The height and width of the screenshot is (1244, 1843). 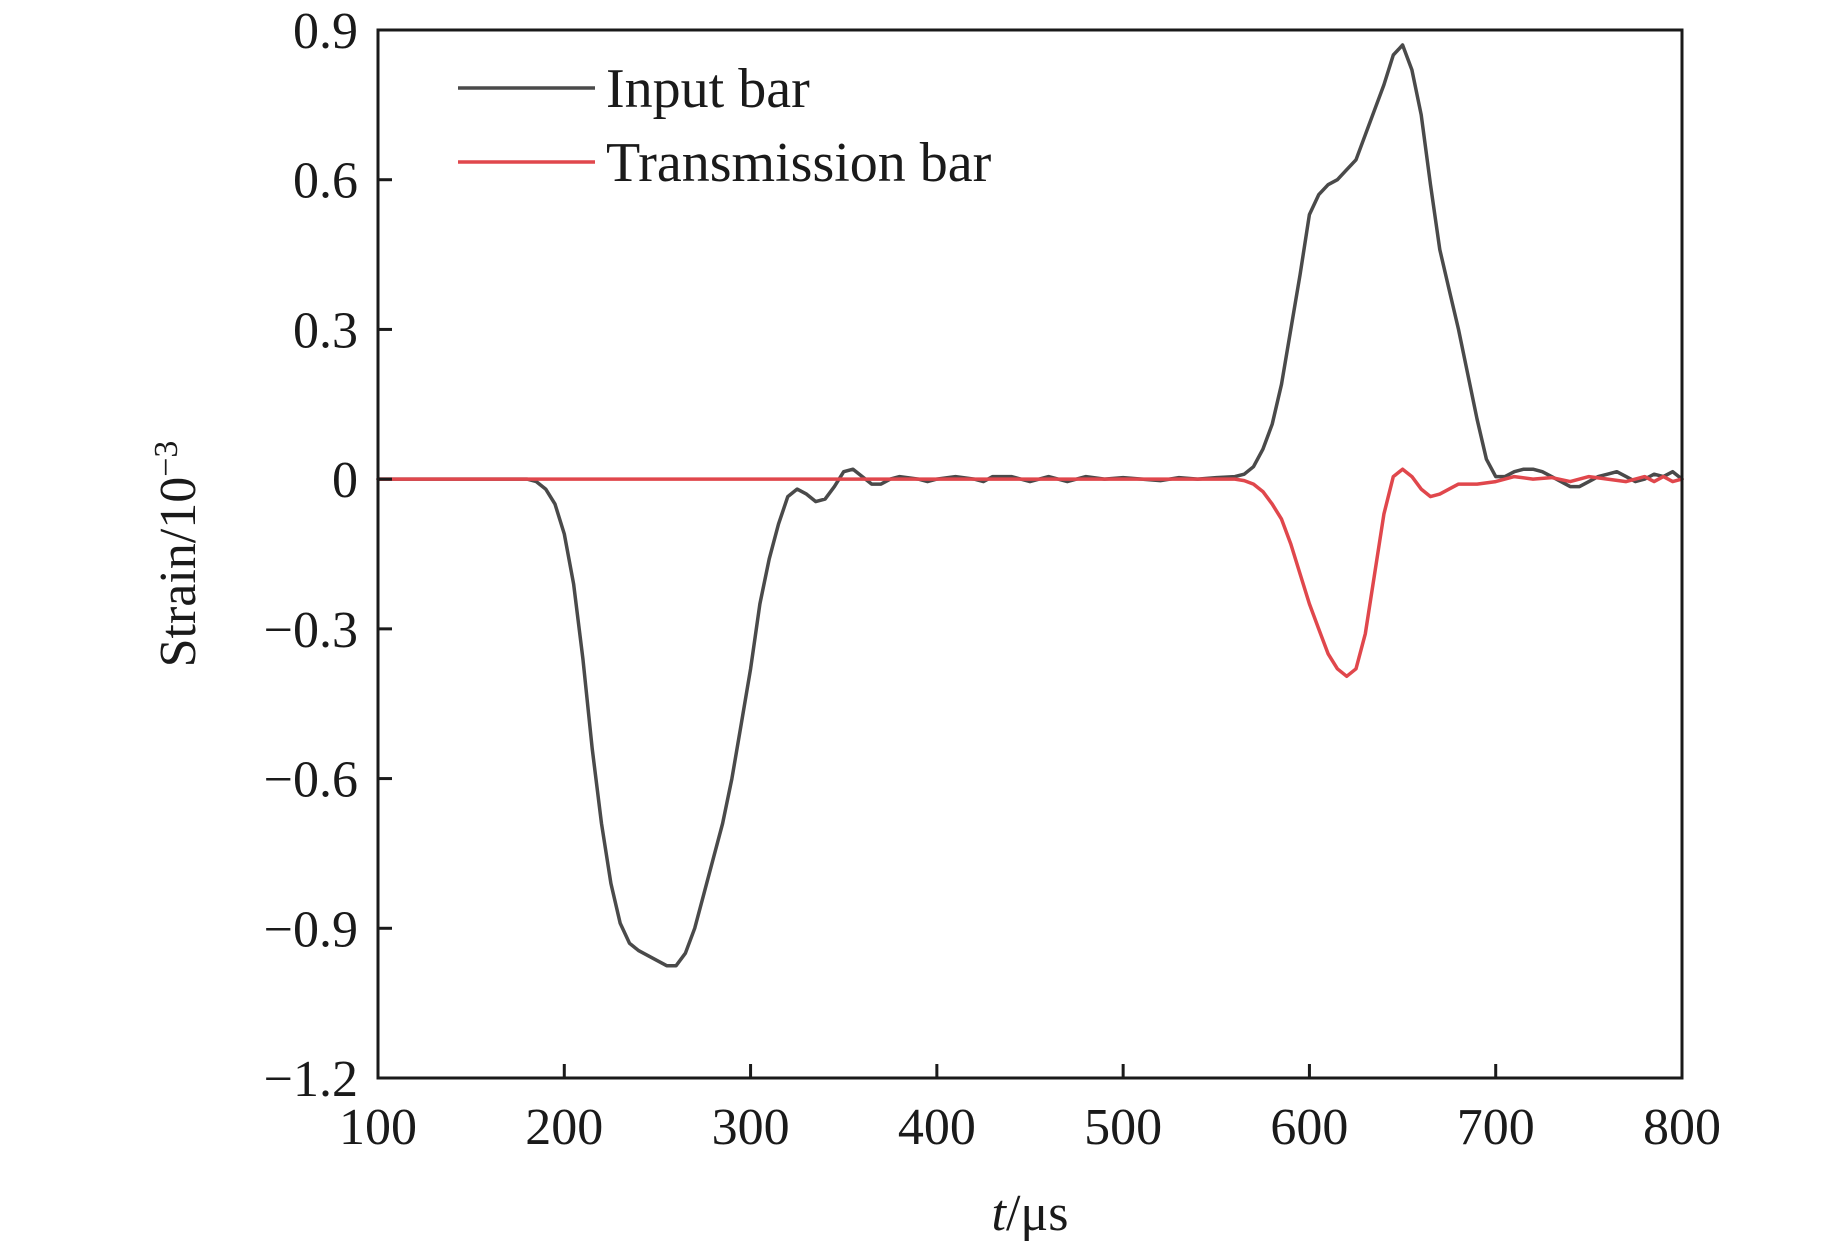 I want to click on legend: Input bar Transmission bar, so click(x=725, y=126).